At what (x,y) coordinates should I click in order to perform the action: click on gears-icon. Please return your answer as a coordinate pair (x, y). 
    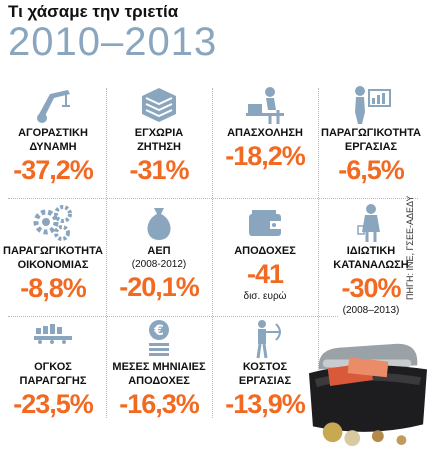
    Looking at the image, I should click on (52, 223).